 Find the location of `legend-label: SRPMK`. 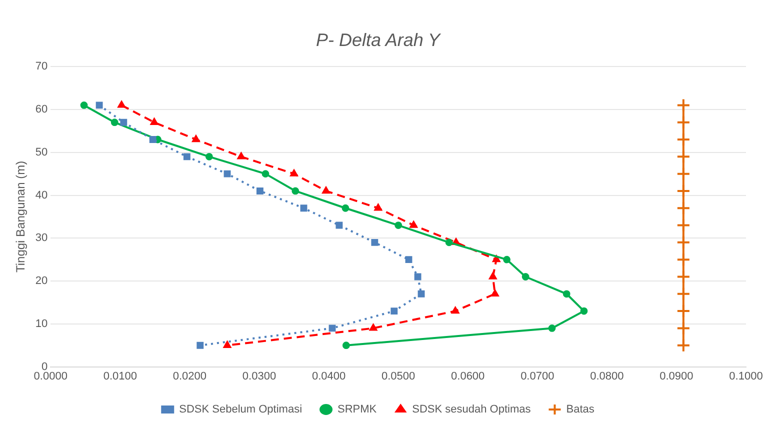

legend-label: SRPMK is located at coordinates (358, 410).